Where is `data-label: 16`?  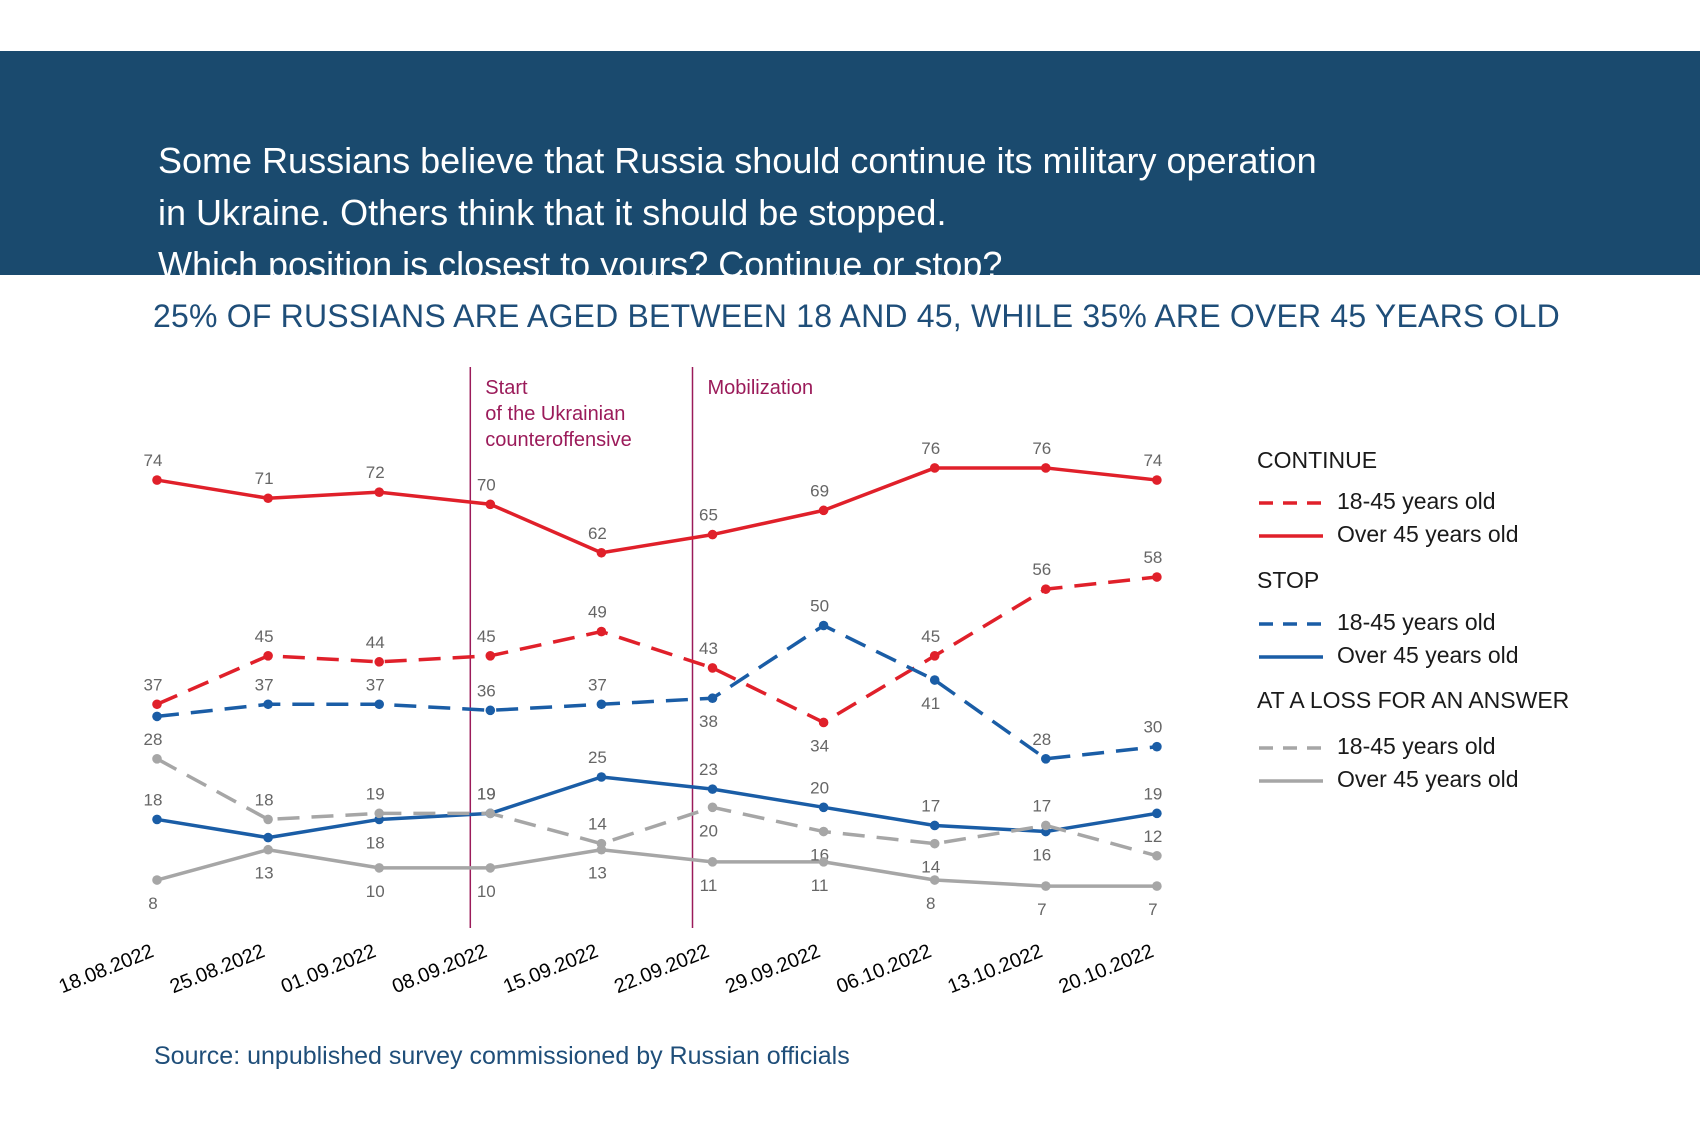 data-label: 16 is located at coordinates (1041, 855).